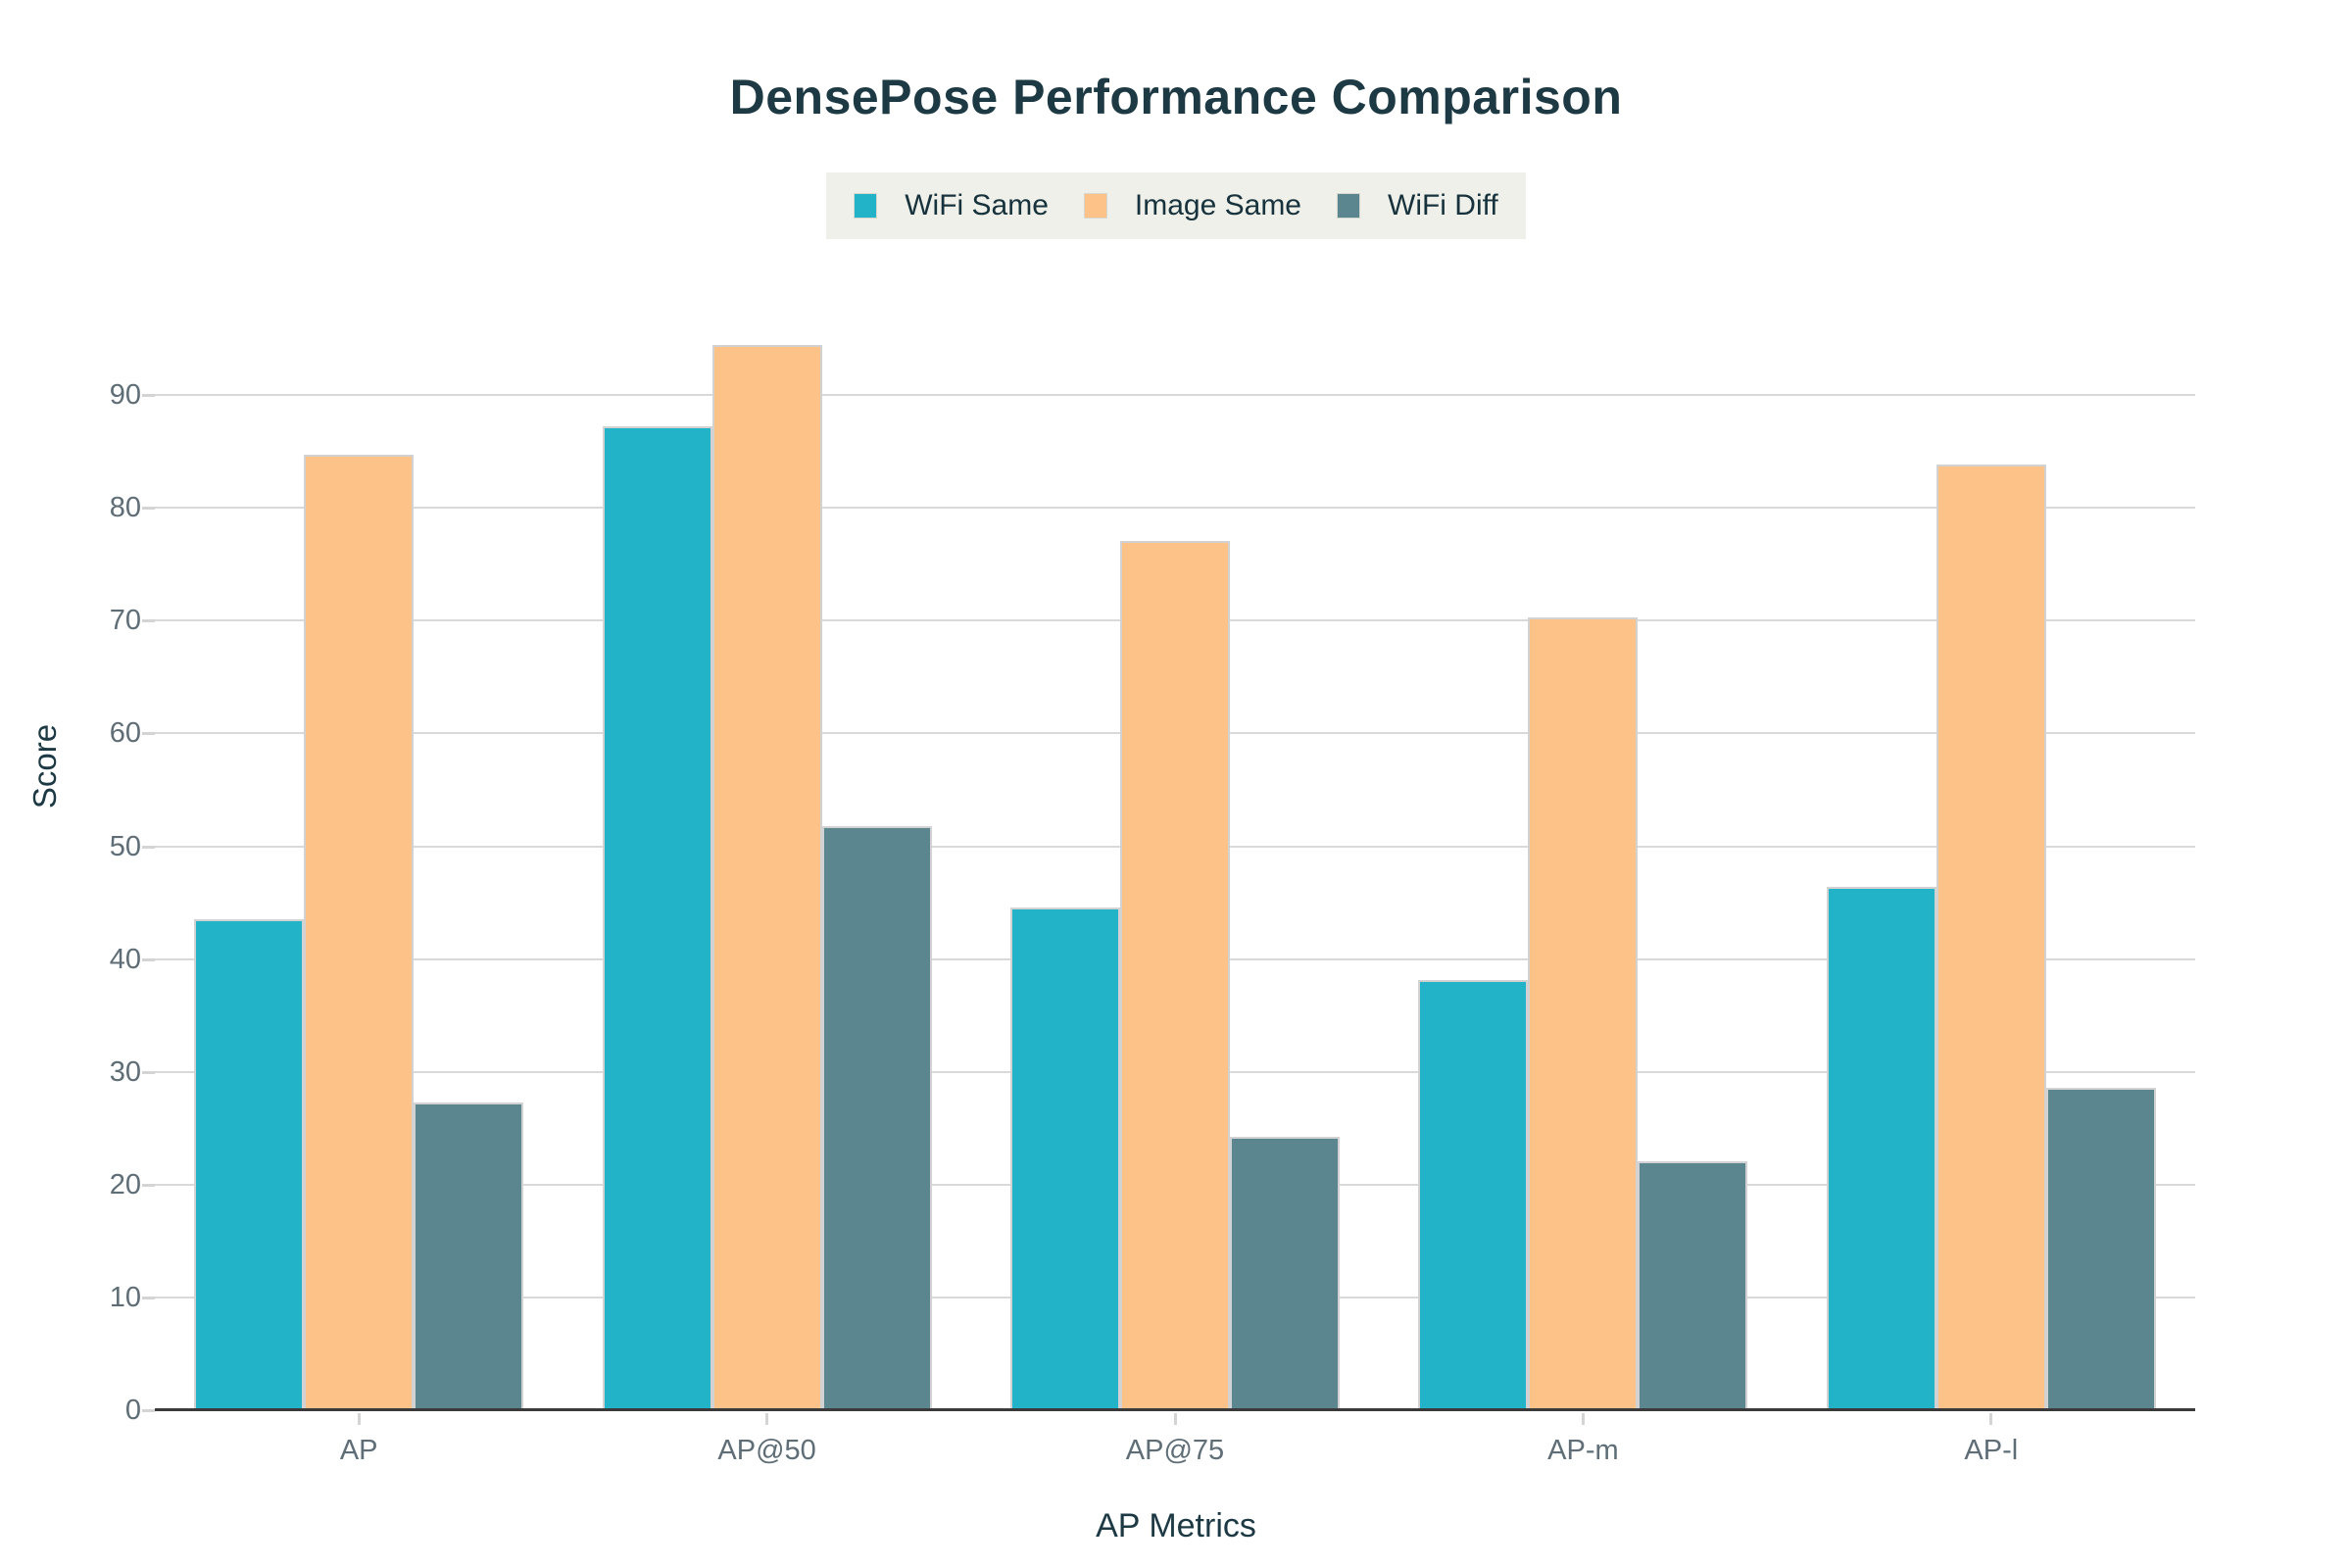 The width and height of the screenshot is (2352, 1568). Describe the element at coordinates (1348, 206) in the screenshot. I see `legend-swatch-wifi-diff` at that location.